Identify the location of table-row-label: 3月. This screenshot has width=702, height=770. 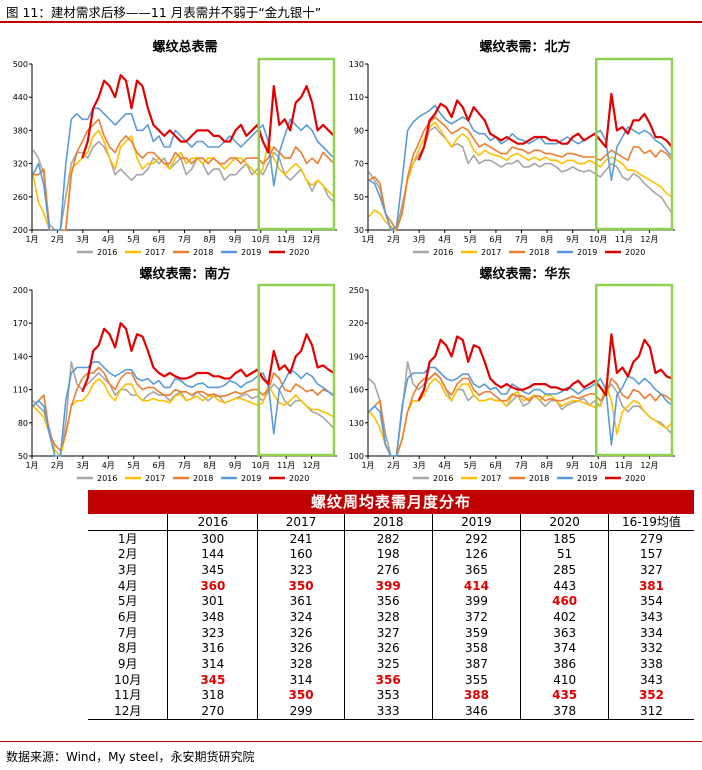
(127, 569).